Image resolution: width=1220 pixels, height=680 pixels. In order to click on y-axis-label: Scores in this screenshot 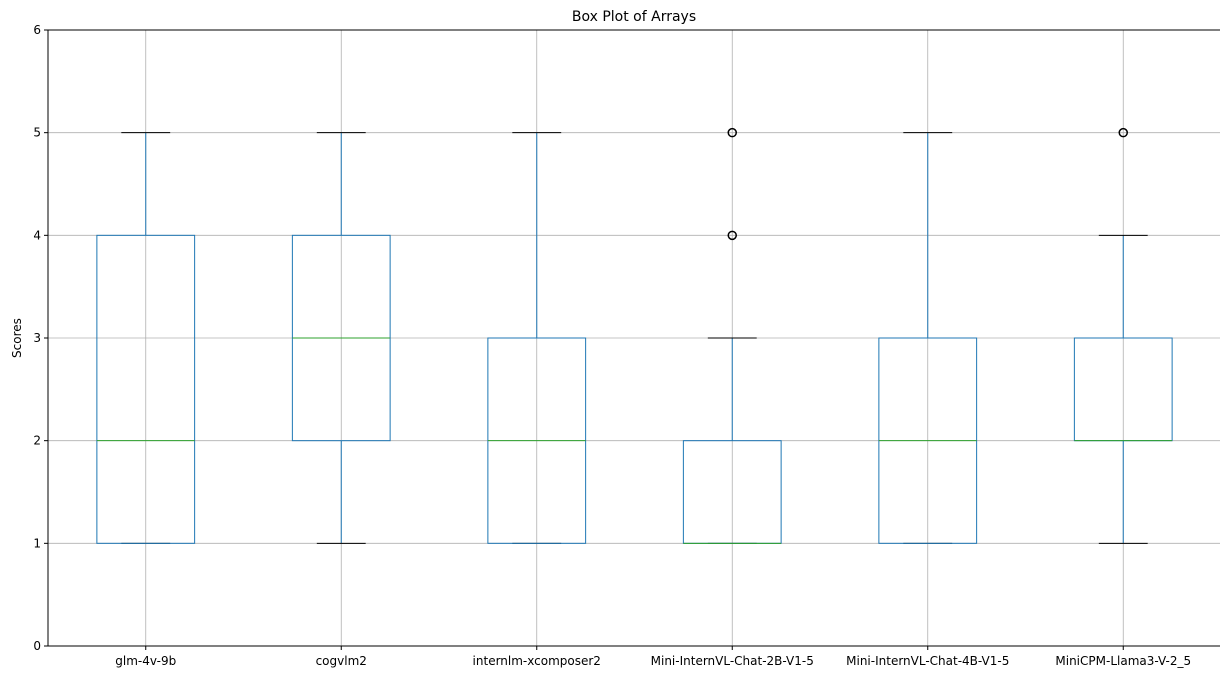, I will do `click(17, 338)`.